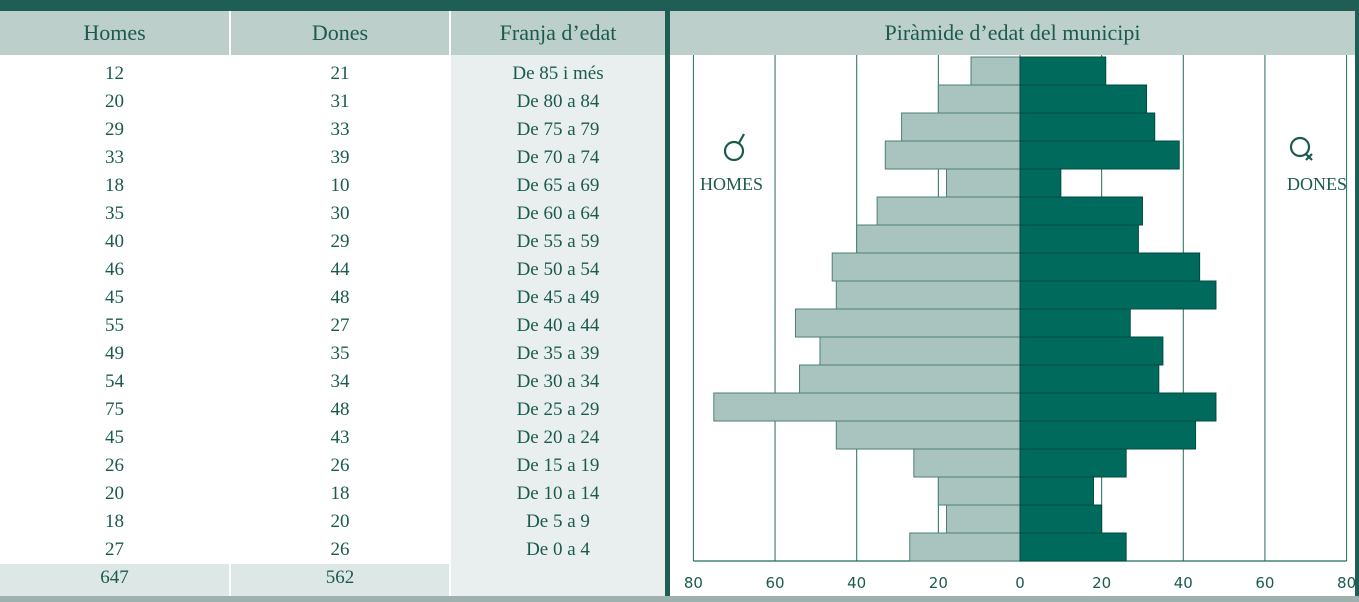  What do you see at coordinates (340, 325) in the screenshot?
I see `dones-value: 27` at bounding box center [340, 325].